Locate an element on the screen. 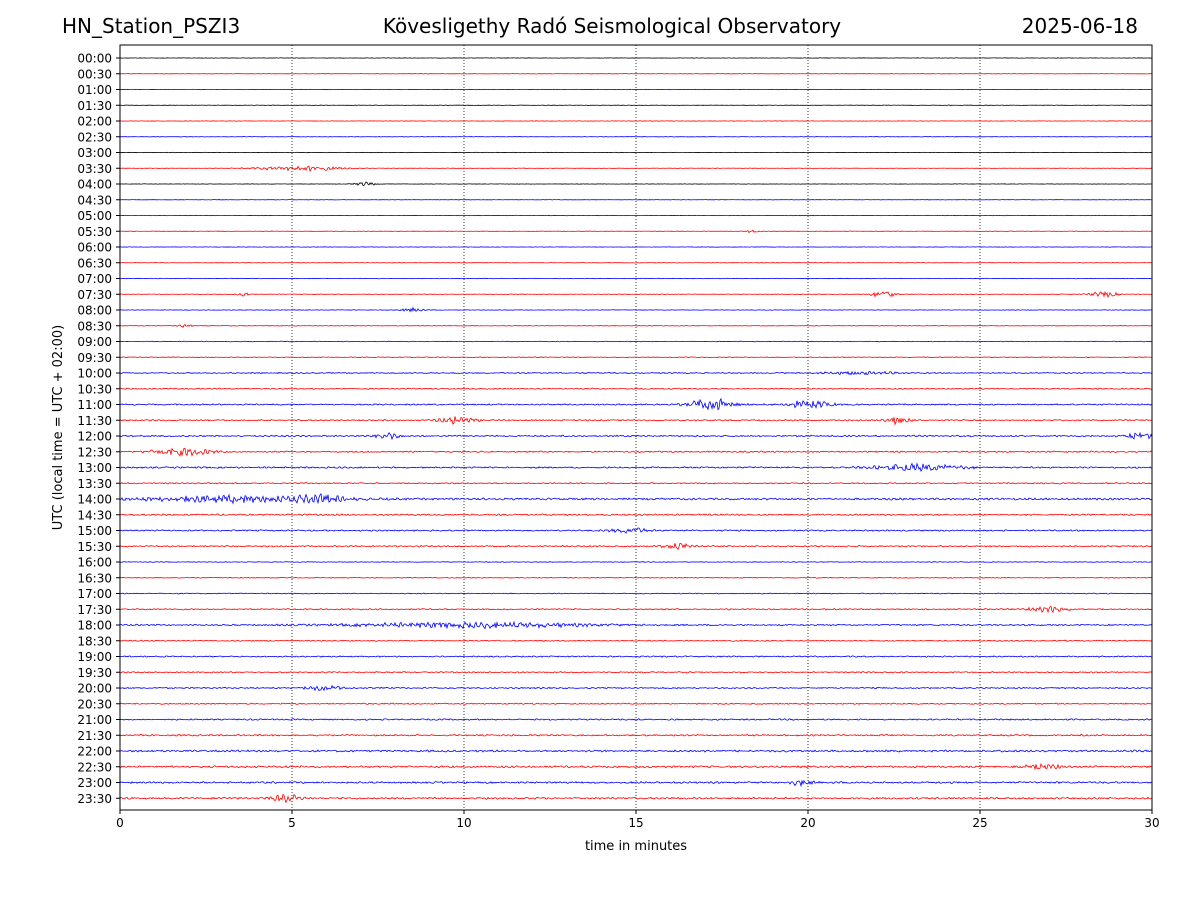 The width and height of the screenshot is (1200, 900). y-tick-label: 12:00 is located at coordinates (94, 437).